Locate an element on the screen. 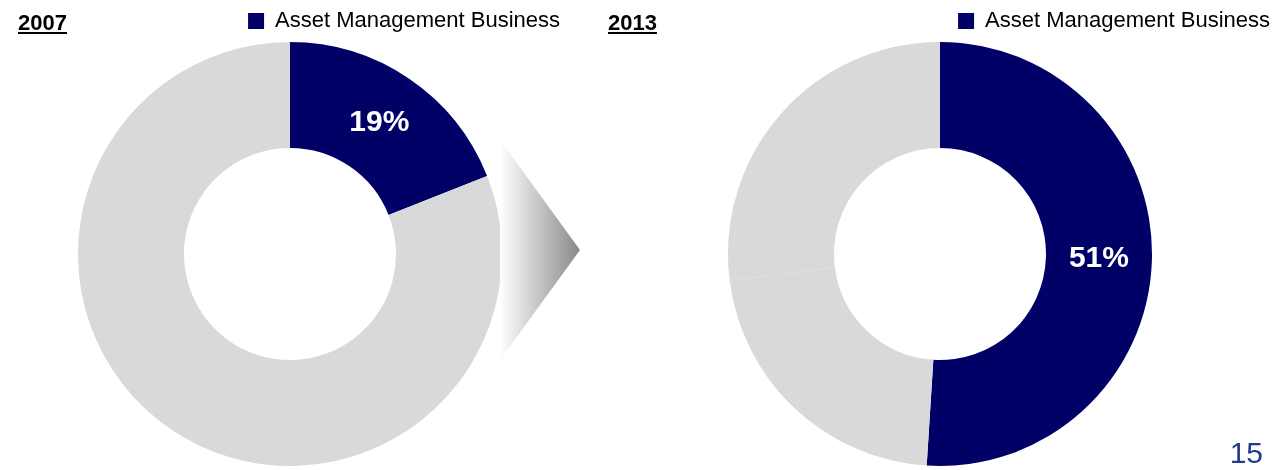  chart-title: 2007 is located at coordinates (42, 23).